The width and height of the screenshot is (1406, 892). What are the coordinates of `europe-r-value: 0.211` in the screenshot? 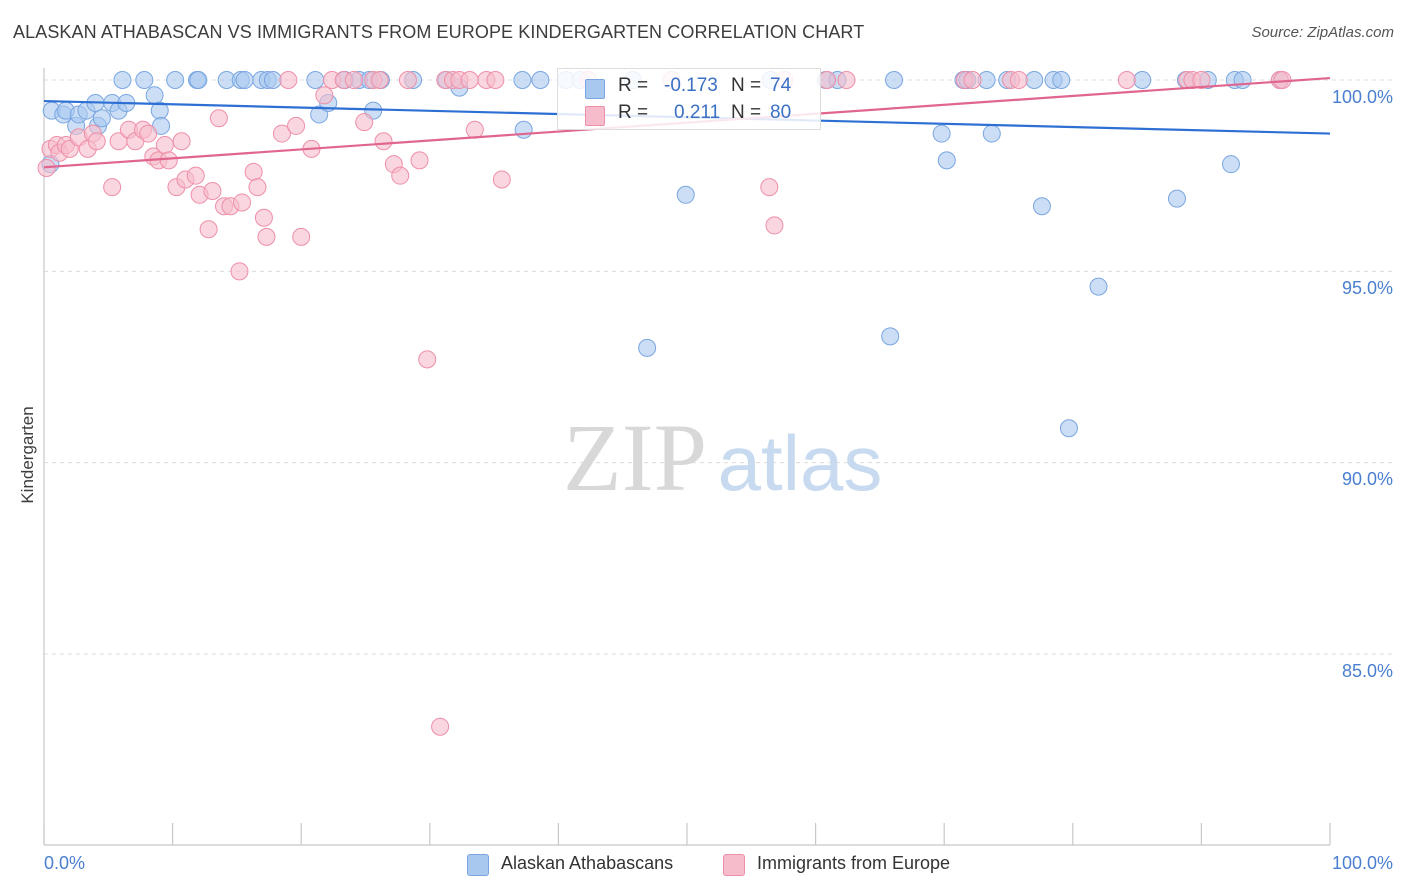 It's located at (697, 112).